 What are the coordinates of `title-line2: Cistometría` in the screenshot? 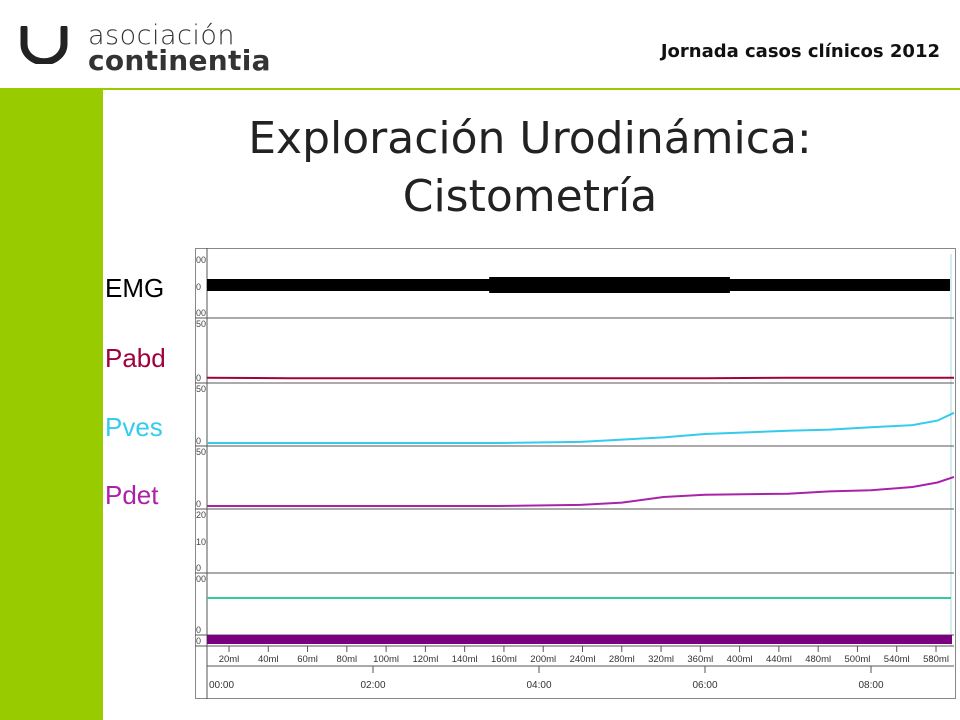 It's located at (530, 196).